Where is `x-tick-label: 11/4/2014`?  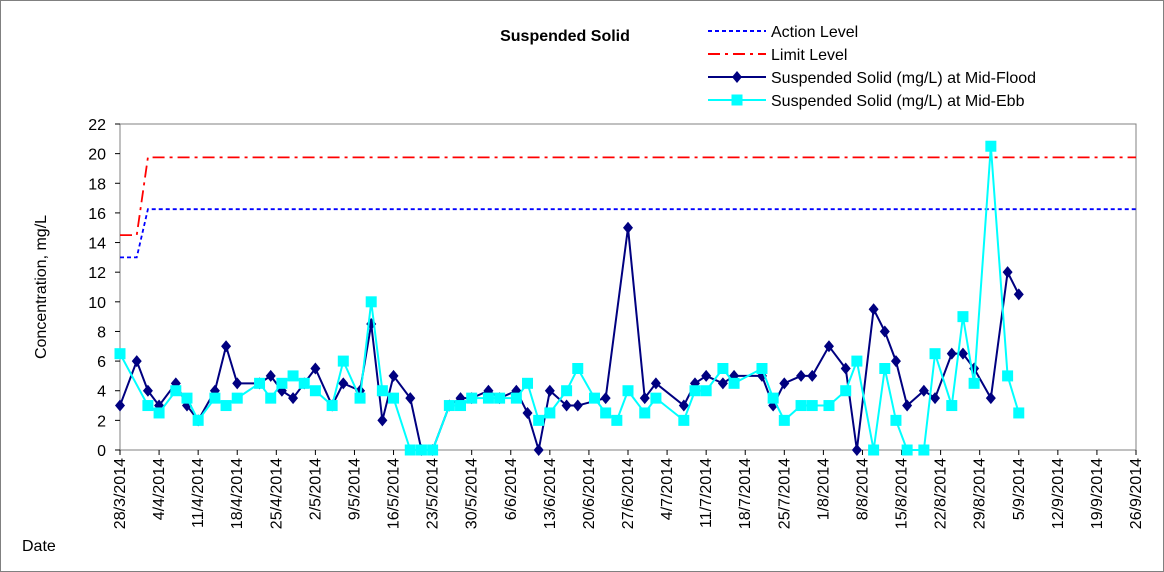 x-tick-label: 11/4/2014 is located at coordinates (198, 493).